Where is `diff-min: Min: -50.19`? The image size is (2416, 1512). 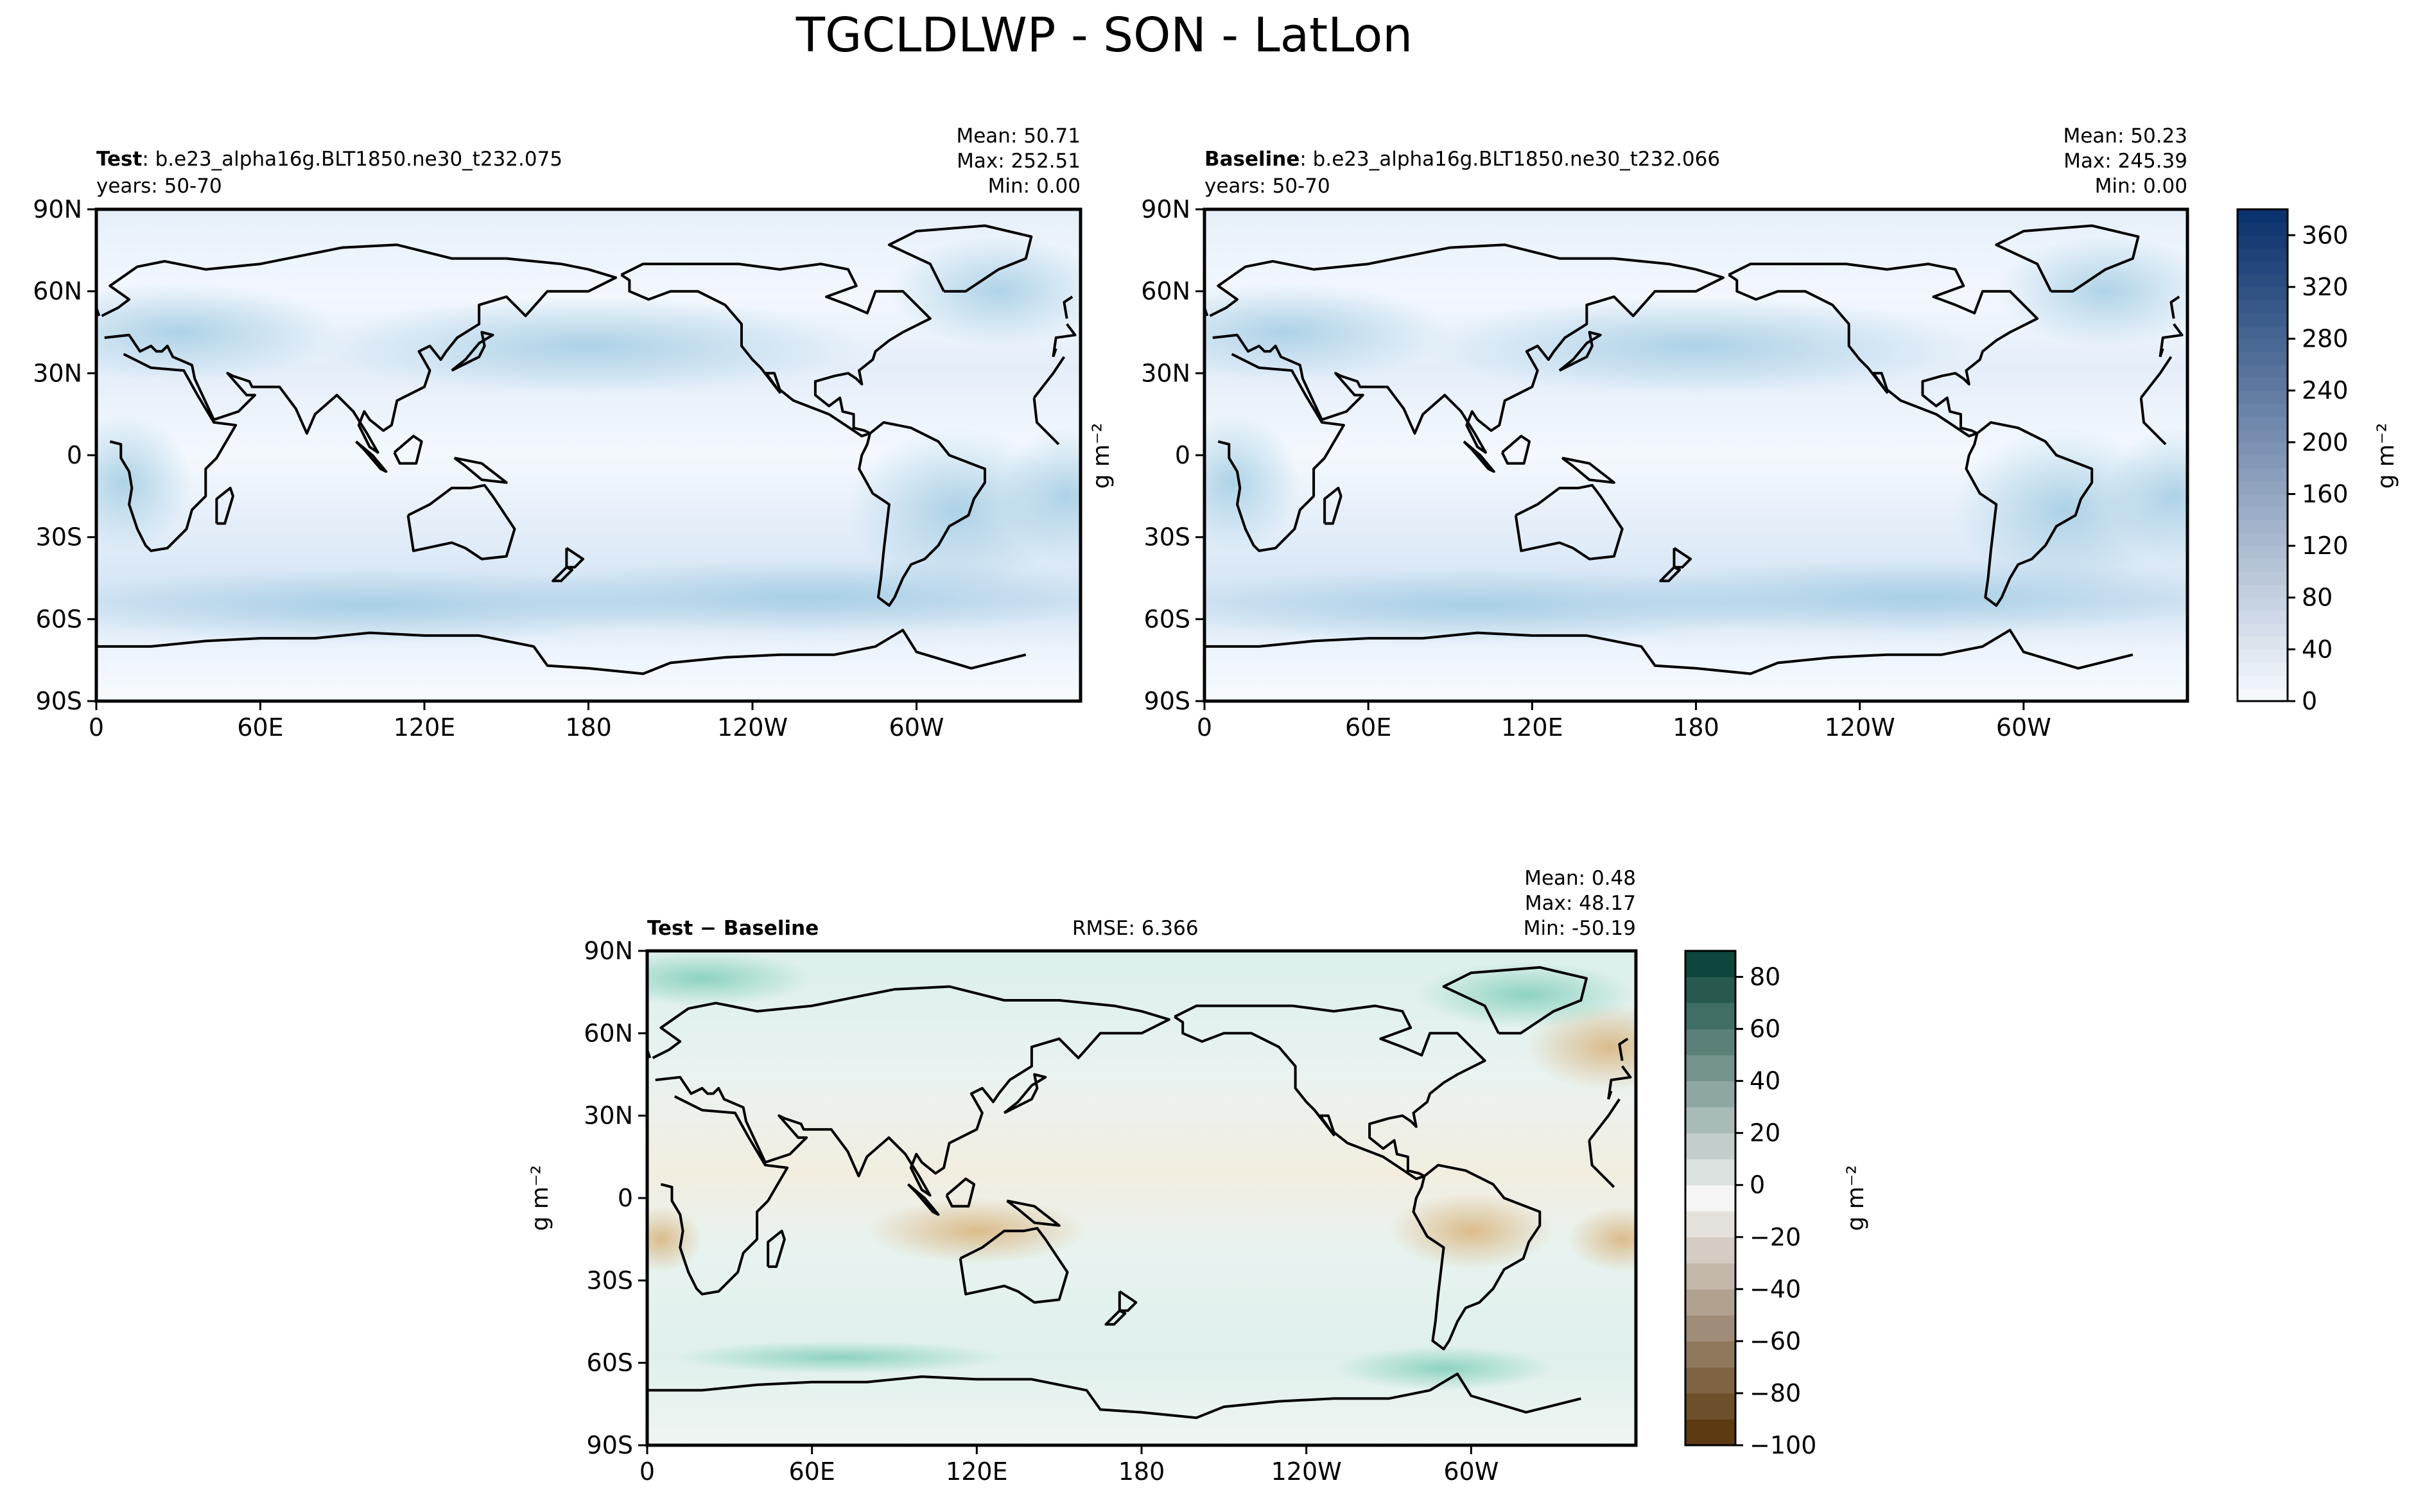 diff-min: Min: -50.19 is located at coordinates (1580, 928).